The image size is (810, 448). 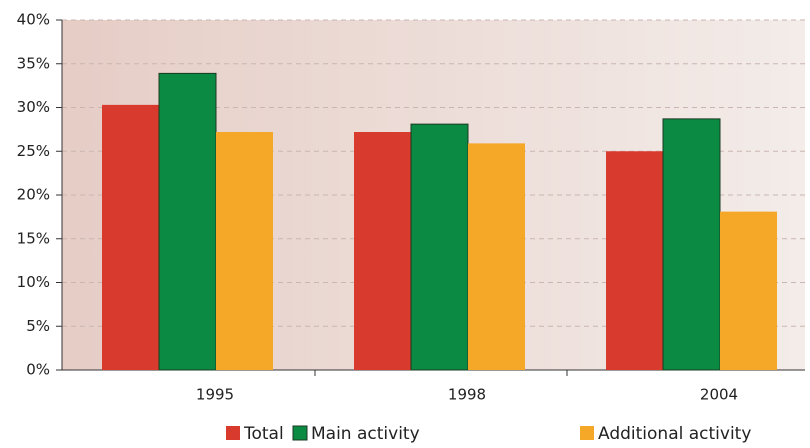 What do you see at coordinates (33, 282) in the screenshot?
I see `y-tick-label: 10%` at bounding box center [33, 282].